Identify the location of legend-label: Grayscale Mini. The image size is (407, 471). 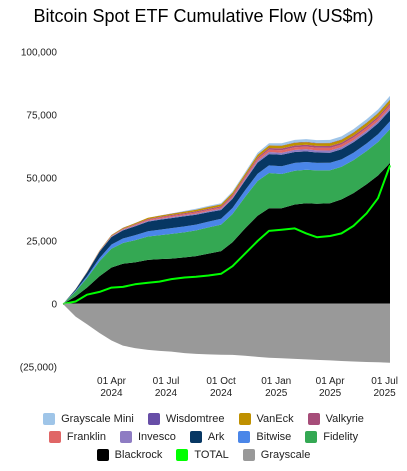
(97, 419).